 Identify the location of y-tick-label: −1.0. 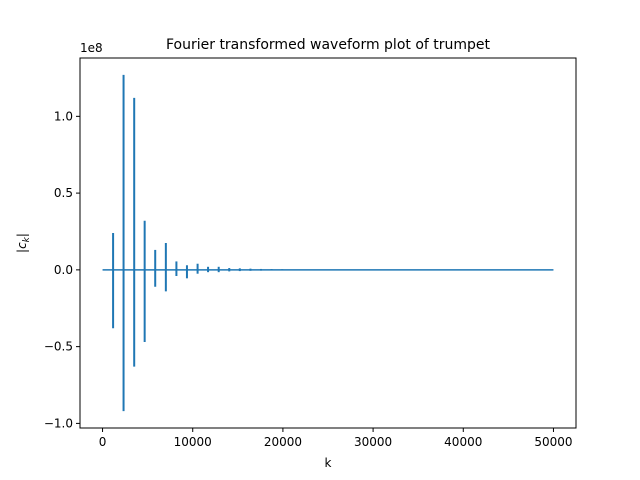
(58, 423).